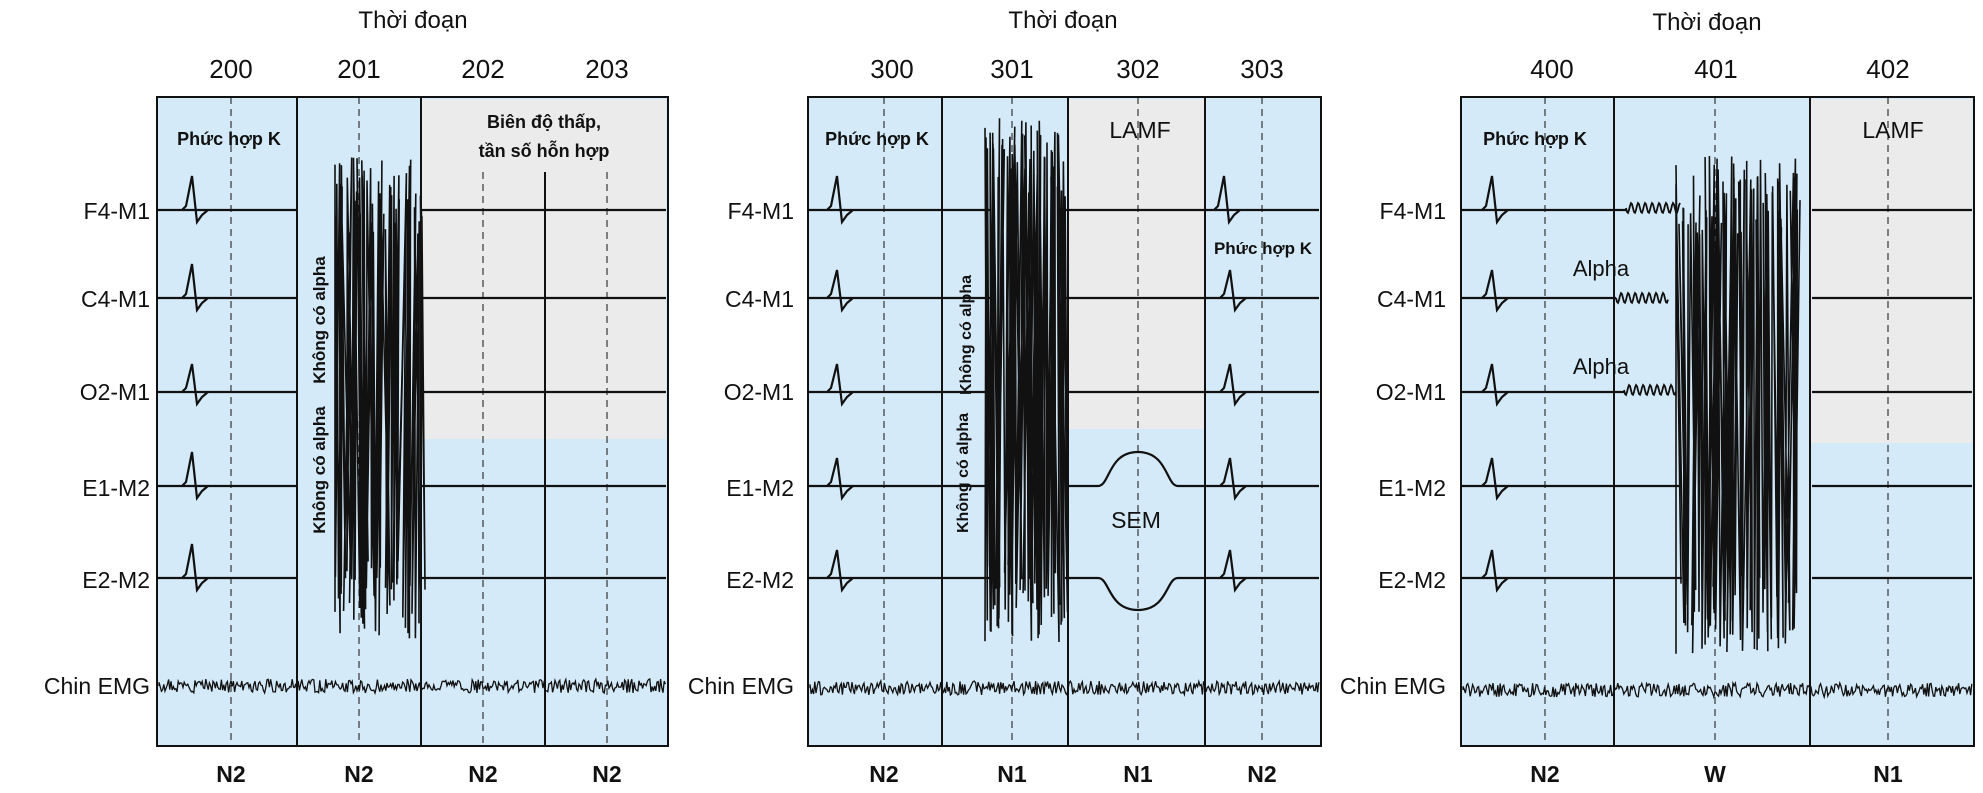 The width and height of the screenshot is (1983, 793). I want to click on epoch-number: 300, so click(891, 69).